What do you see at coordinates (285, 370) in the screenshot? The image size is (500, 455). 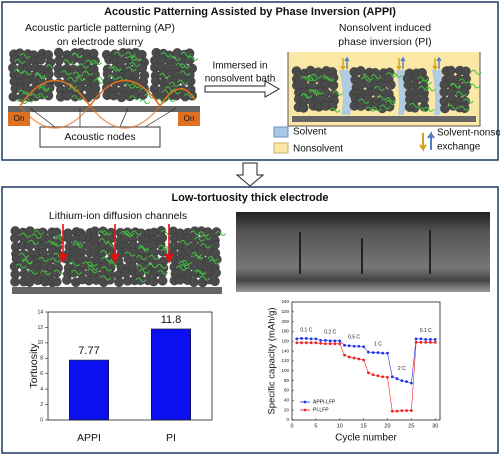 I see `y-tick-label: 100` at bounding box center [285, 370].